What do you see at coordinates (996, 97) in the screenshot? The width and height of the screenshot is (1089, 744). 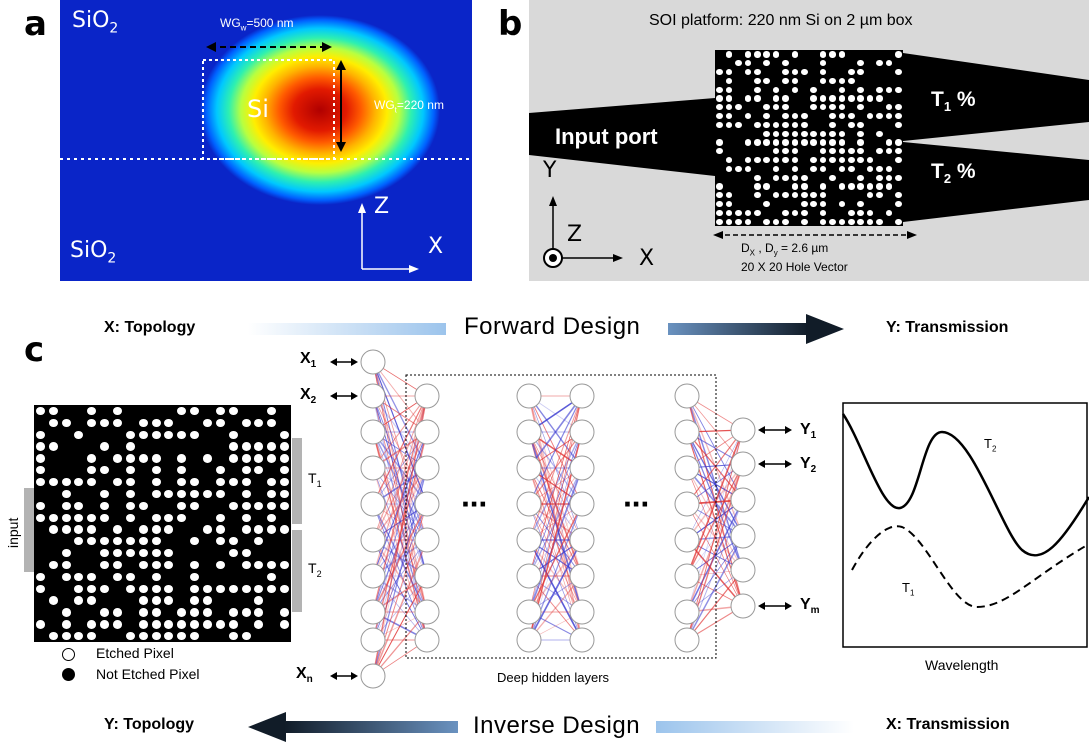 I see `output-waveguide-t1` at bounding box center [996, 97].